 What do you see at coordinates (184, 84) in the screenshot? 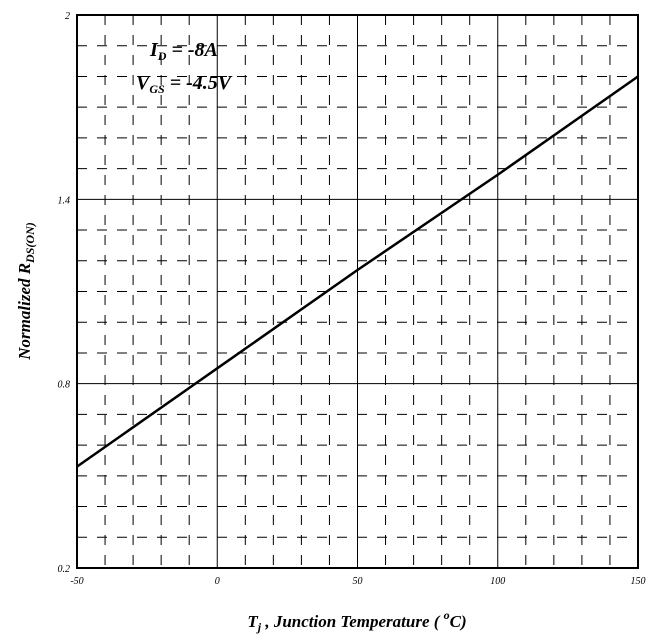
I see `annotation-gate-voltage: VGS = -4.5V` at bounding box center [184, 84].